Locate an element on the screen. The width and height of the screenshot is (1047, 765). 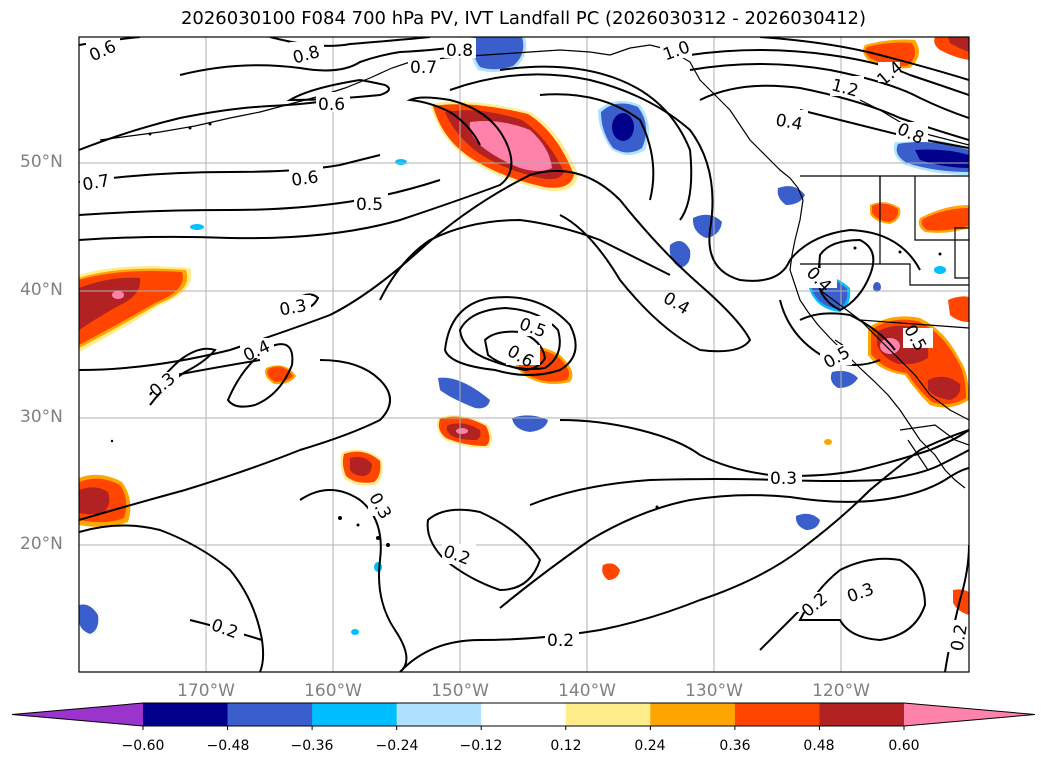
colorbar is located at coordinates (523, 716).